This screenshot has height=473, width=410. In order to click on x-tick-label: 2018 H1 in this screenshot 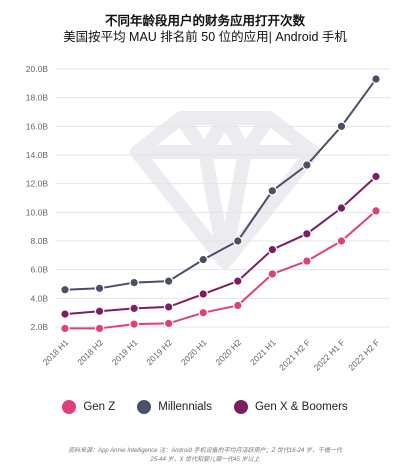, I will do `click(56, 352)`.